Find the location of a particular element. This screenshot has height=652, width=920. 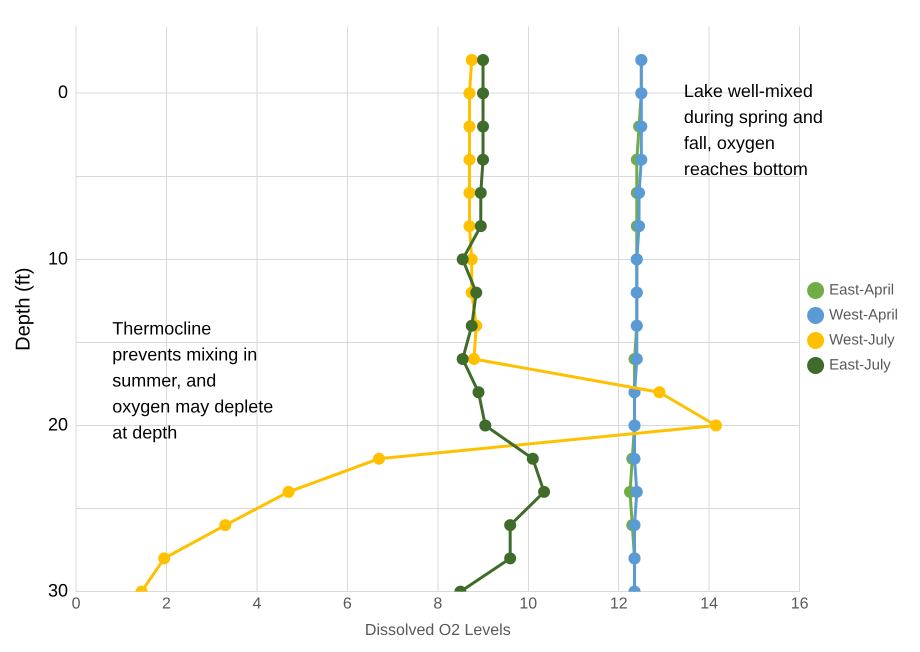

y-axis-title: Depth (ft) is located at coordinates (23, 309).